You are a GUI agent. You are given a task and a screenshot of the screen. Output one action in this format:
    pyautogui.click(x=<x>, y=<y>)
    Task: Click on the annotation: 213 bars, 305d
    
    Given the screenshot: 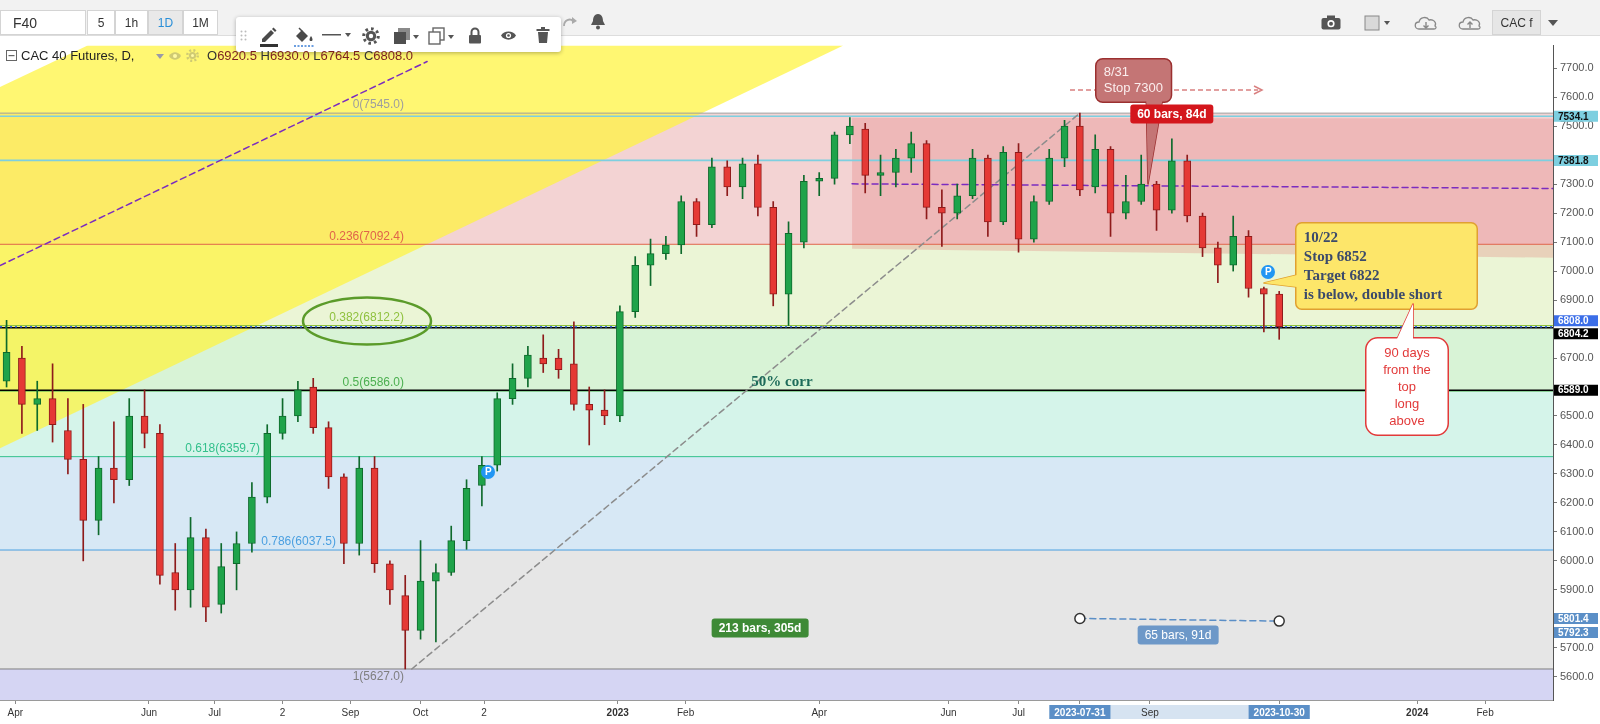 What is the action you would take?
    pyautogui.click(x=760, y=627)
    